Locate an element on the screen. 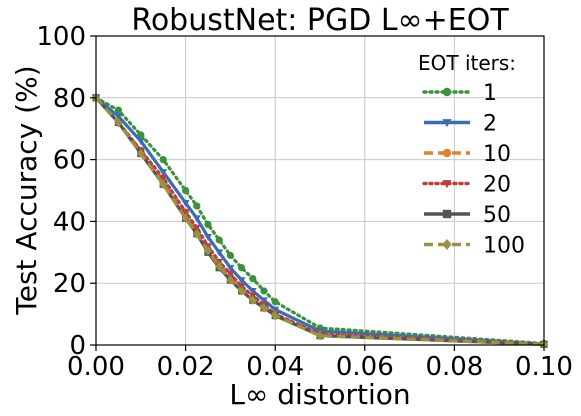 The image size is (581, 416). legend-label: 20 is located at coordinates (497, 185).